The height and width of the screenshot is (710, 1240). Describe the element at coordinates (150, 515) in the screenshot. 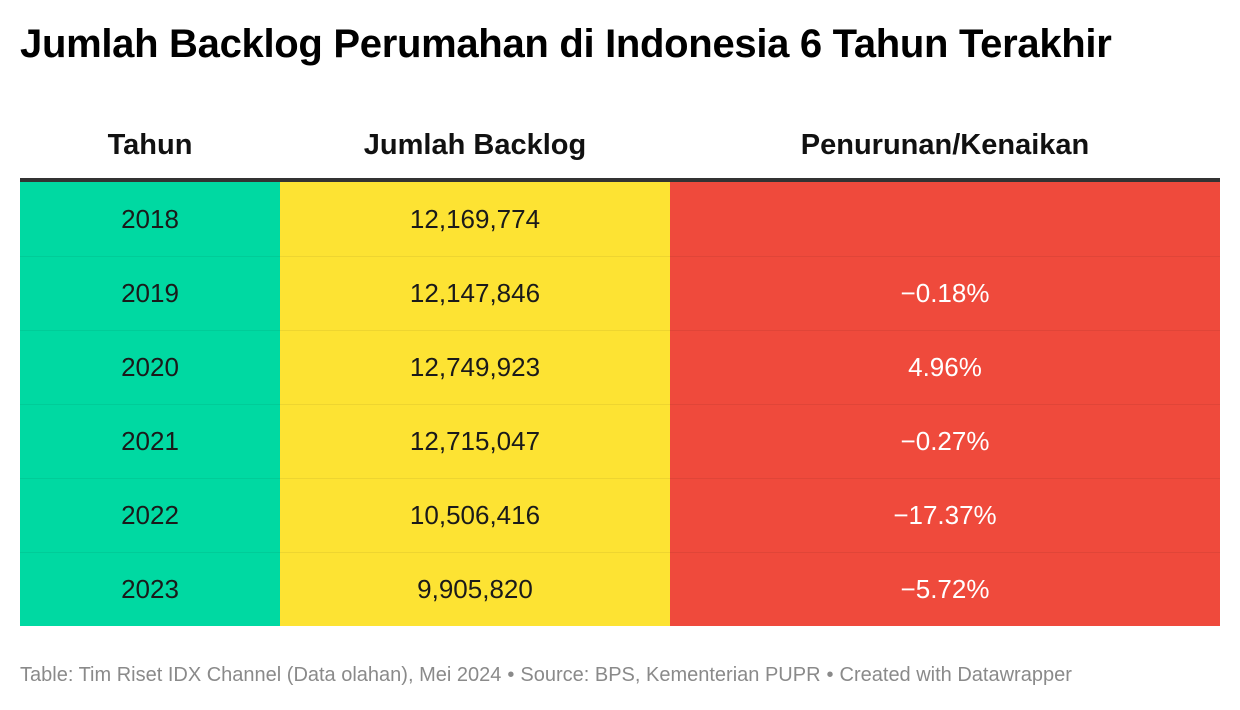

I see `year-cell: 2022` at that location.